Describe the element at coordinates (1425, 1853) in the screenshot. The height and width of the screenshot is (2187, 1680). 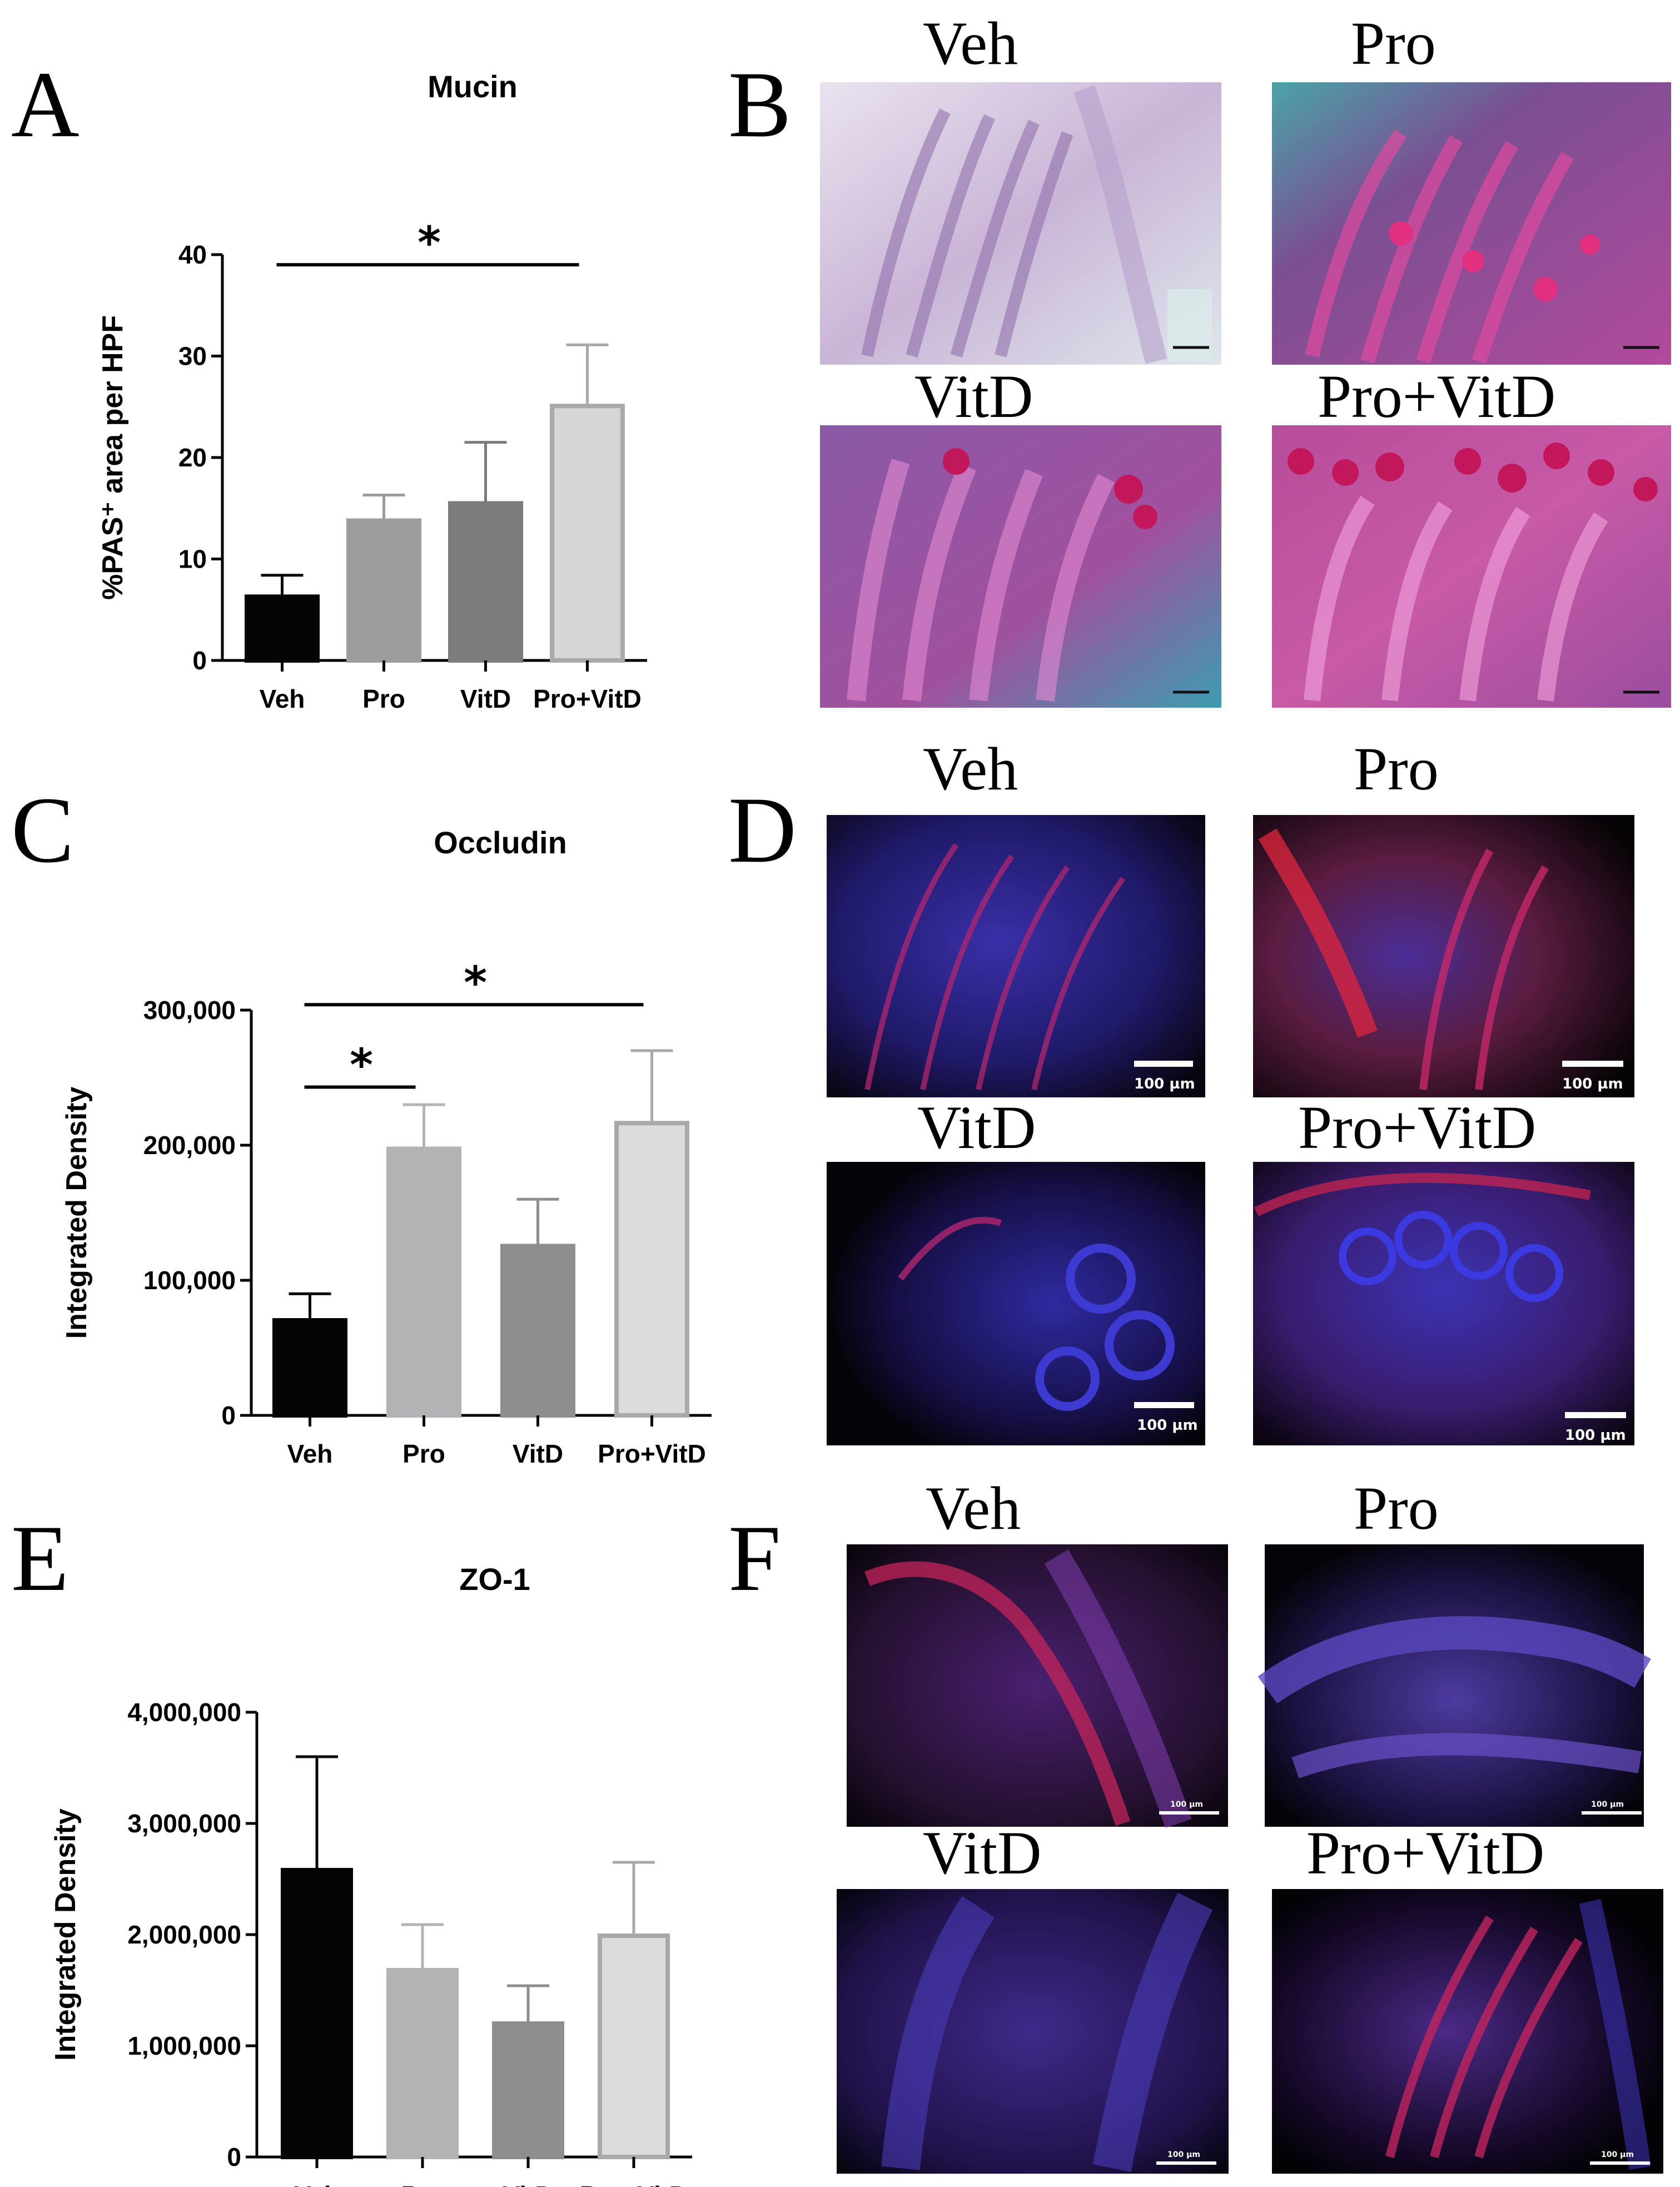
I see `panel-f-label-provitd: Pro+VitD` at that location.